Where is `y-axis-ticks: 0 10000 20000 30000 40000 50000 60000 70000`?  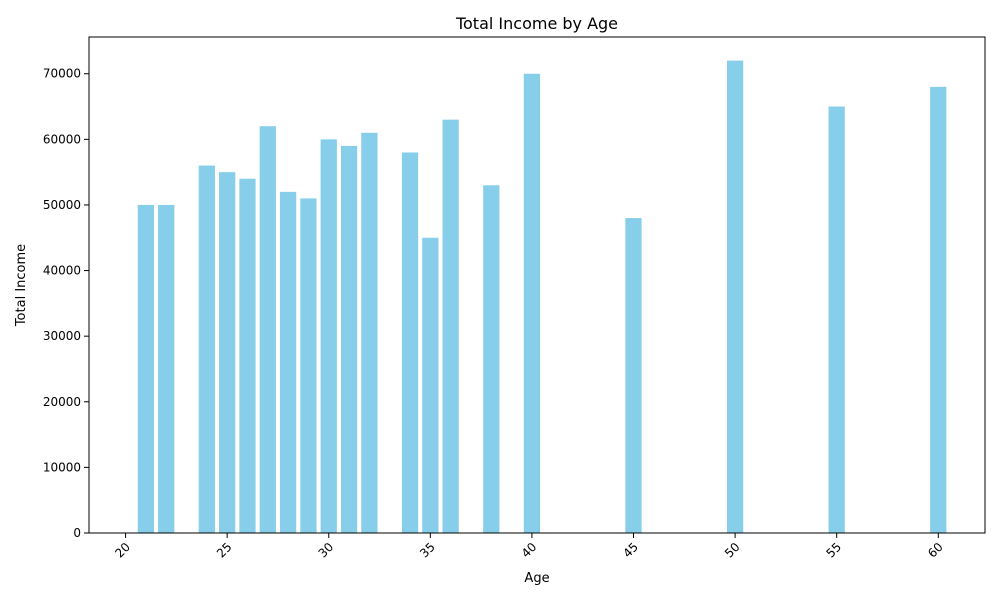
y-axis-ticks: 0 10000 20000 30000 40000 50000 60000 70000 is located at coordinates (66, 303).